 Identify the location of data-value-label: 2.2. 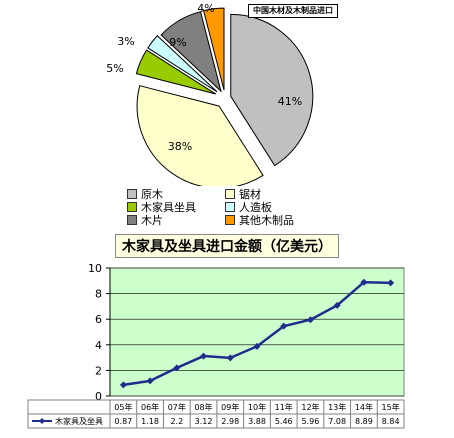
(176, 421).